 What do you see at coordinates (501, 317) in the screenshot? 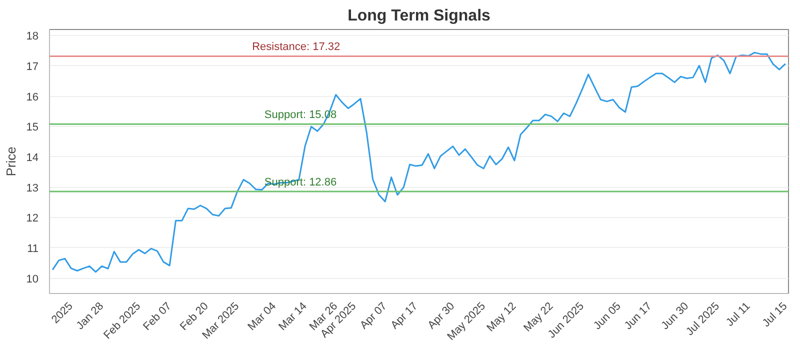
I see `x-tick-label: May 12` at bounding box center [501, 317].